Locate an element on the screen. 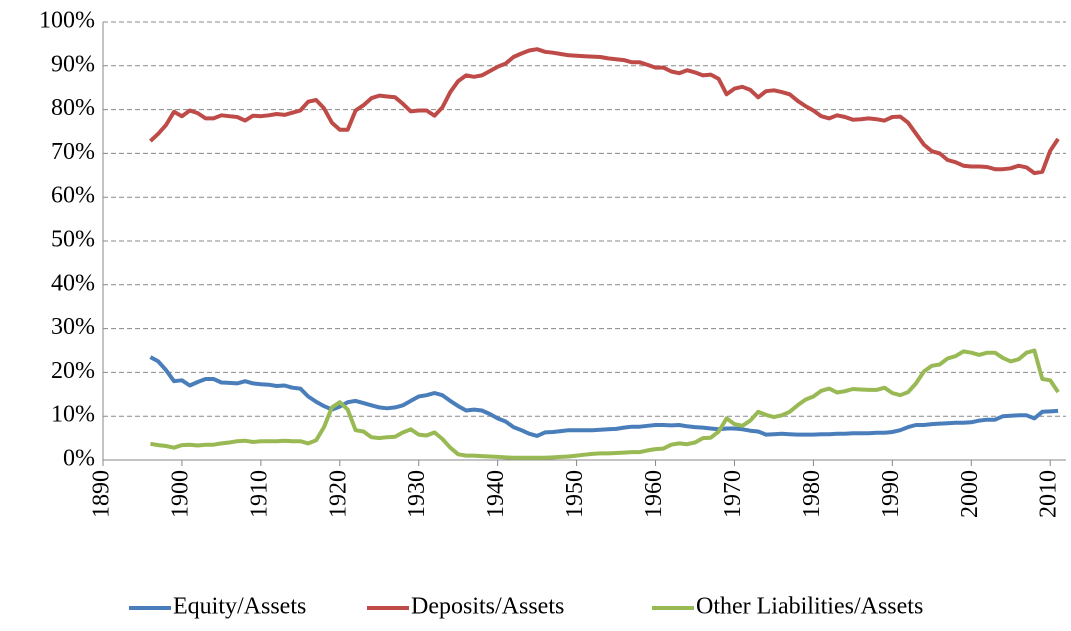  y-tick-label: 40% is located at coordinates (73, 283).